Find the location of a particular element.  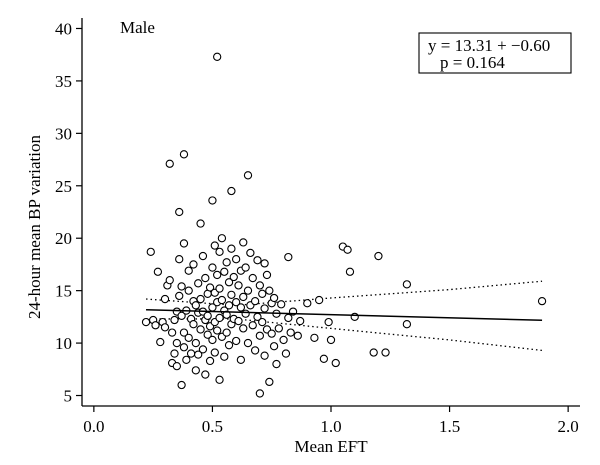

y-tick-label: 20 is located at coordinates (63, 238).